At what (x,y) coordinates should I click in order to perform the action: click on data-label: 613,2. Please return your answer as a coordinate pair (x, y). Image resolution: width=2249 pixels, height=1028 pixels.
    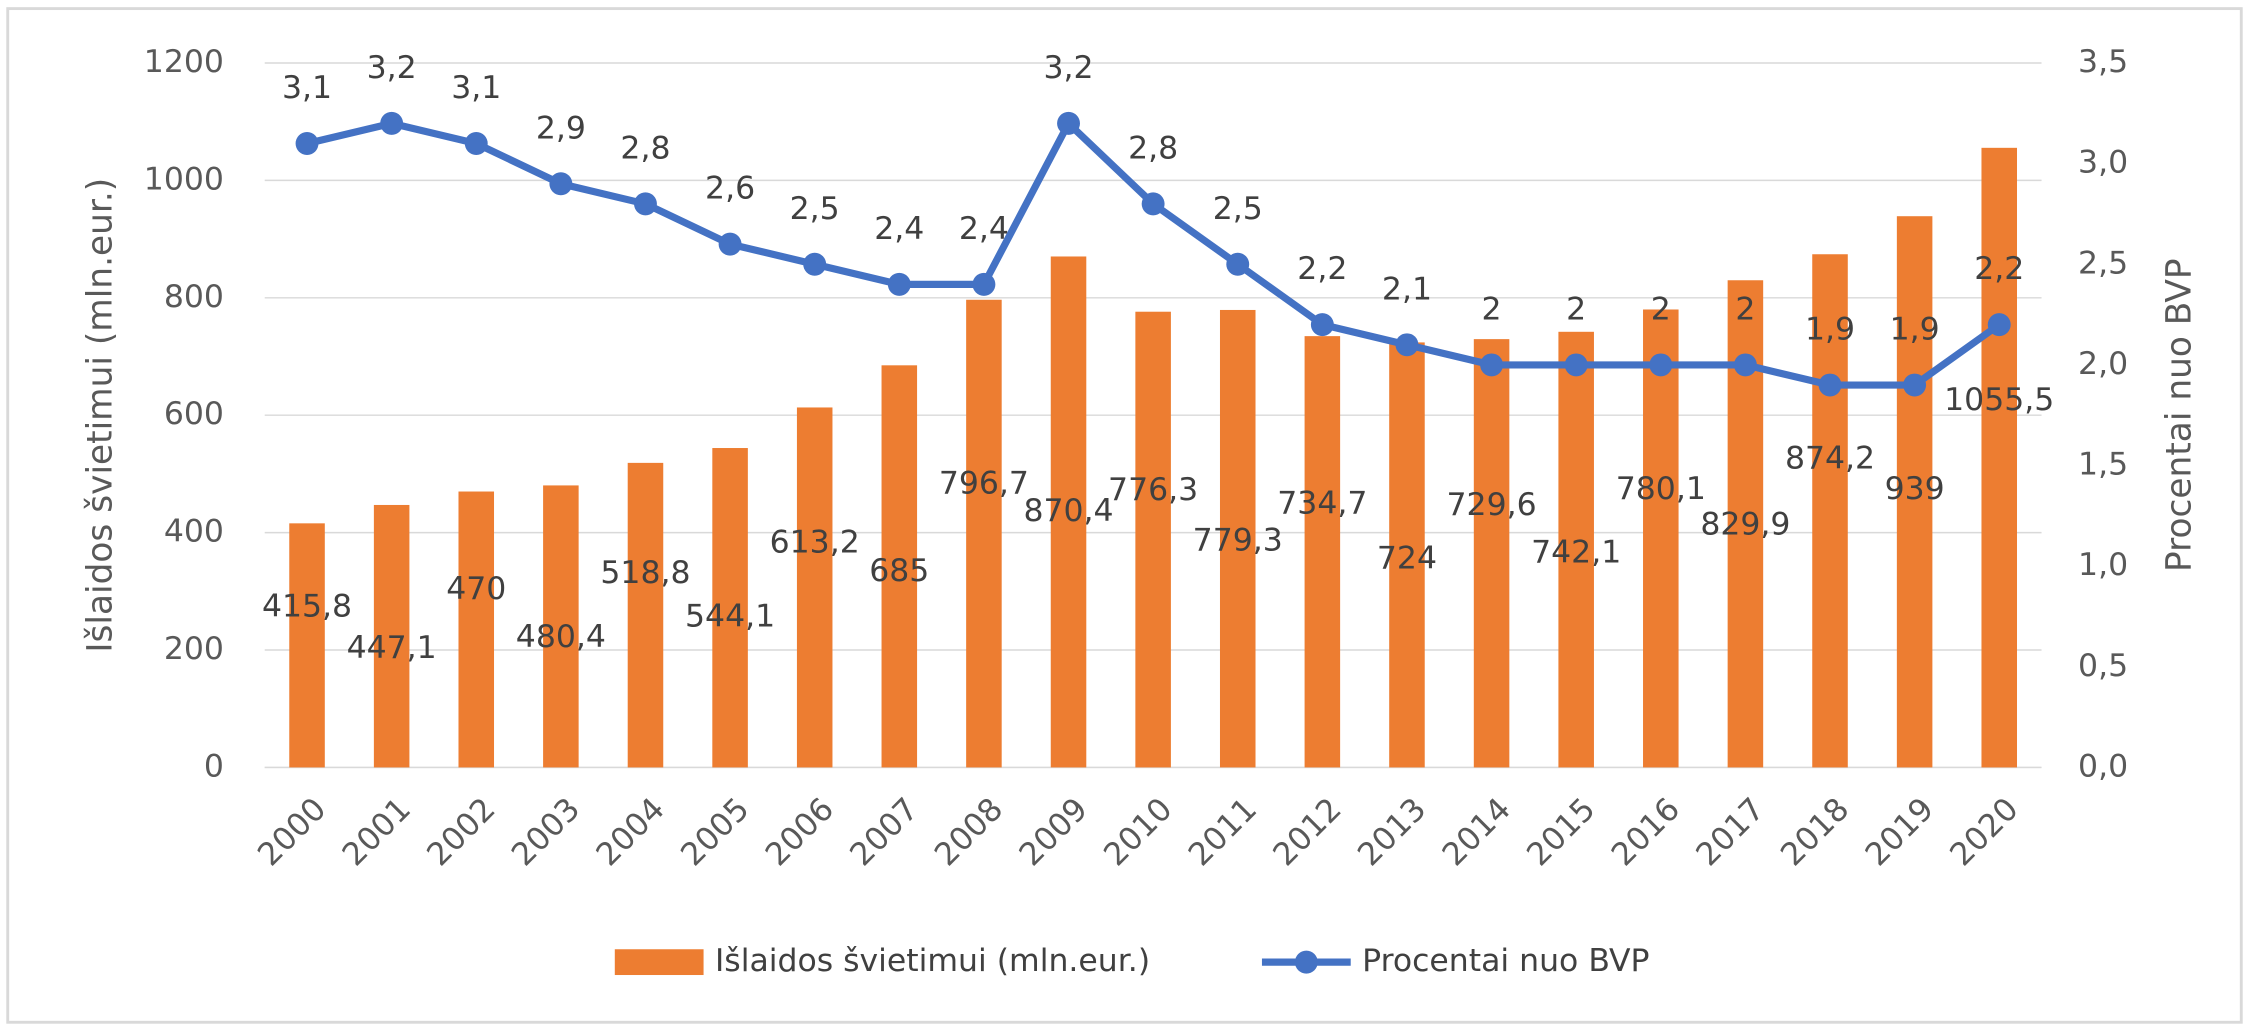
    Looking at the image, I should click on (815, 543).